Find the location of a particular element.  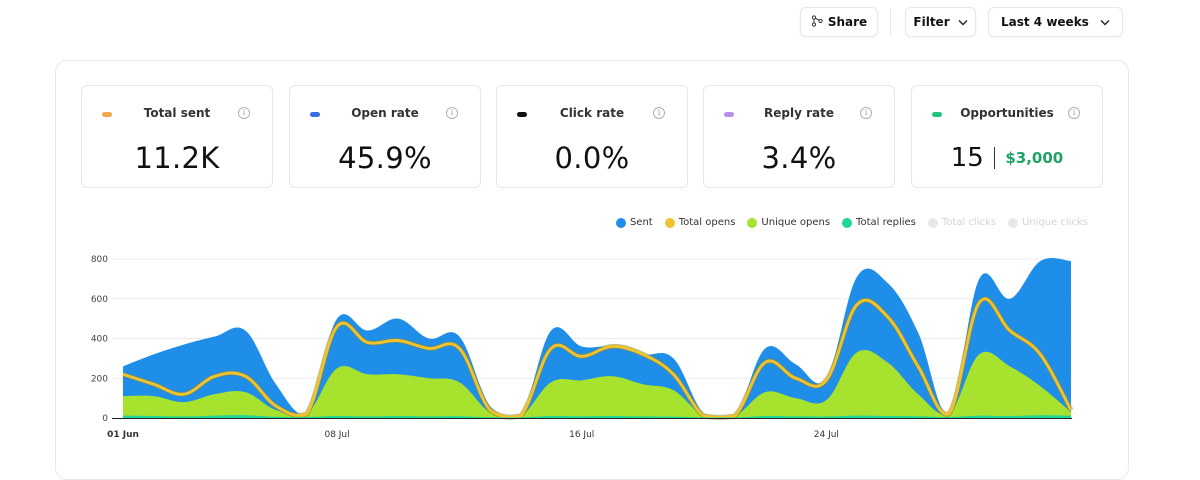

card-total-sent: Total sent i 11.2K is located at coordinates (177, 136).